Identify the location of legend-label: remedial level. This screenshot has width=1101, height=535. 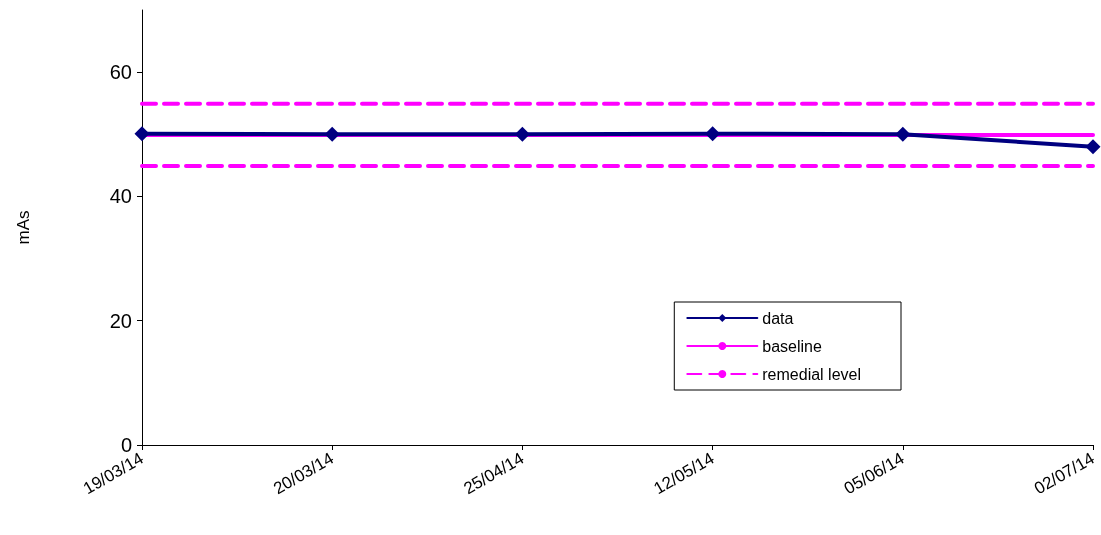
(812, 374).